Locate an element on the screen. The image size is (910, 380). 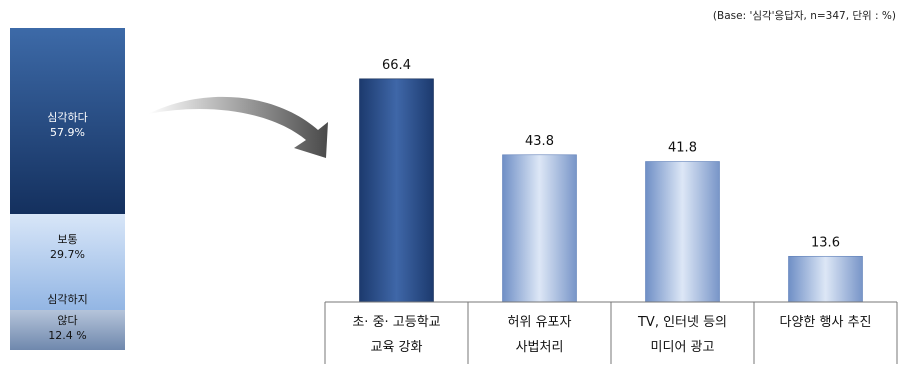
category-label-1-0: 허위 유포자 is located at coordinates (540, 322).